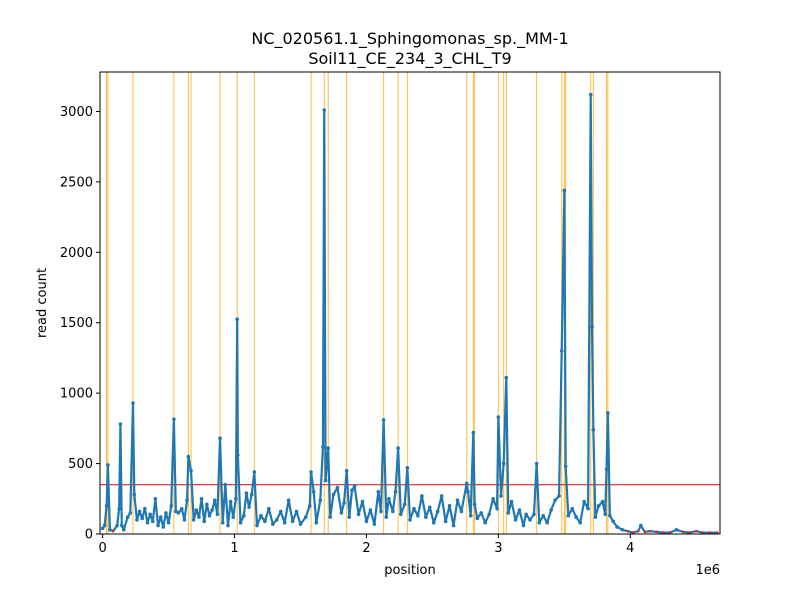 Image resolution: width=800 pixels, height=600 pixels. I want to click on y-tick-label-6: 3000, so click(76, 112).